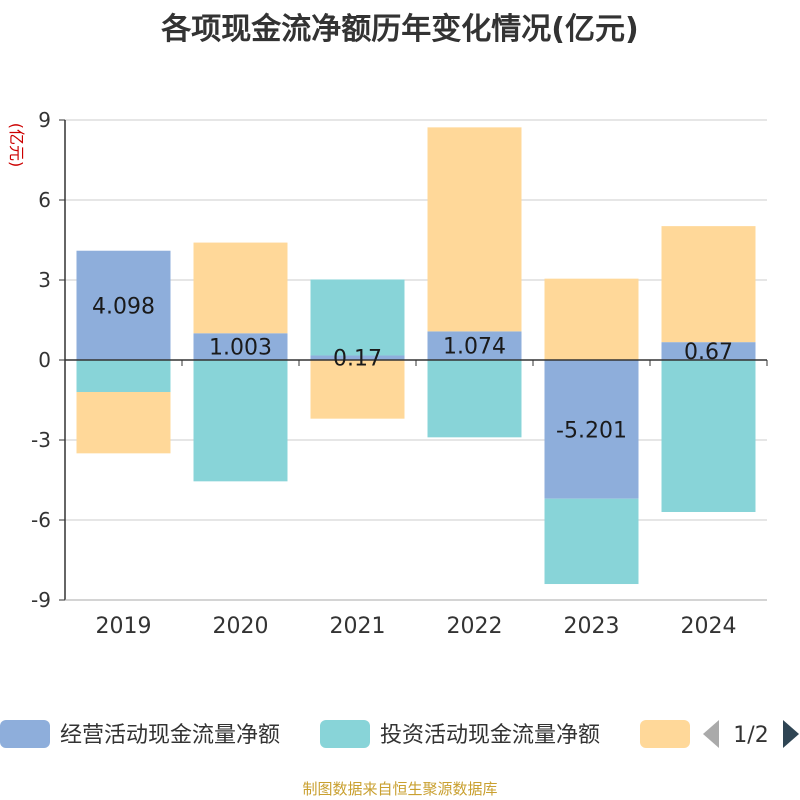 The image size is (800, 800). I want to click on data-label: 0.67, so click(708, 352).